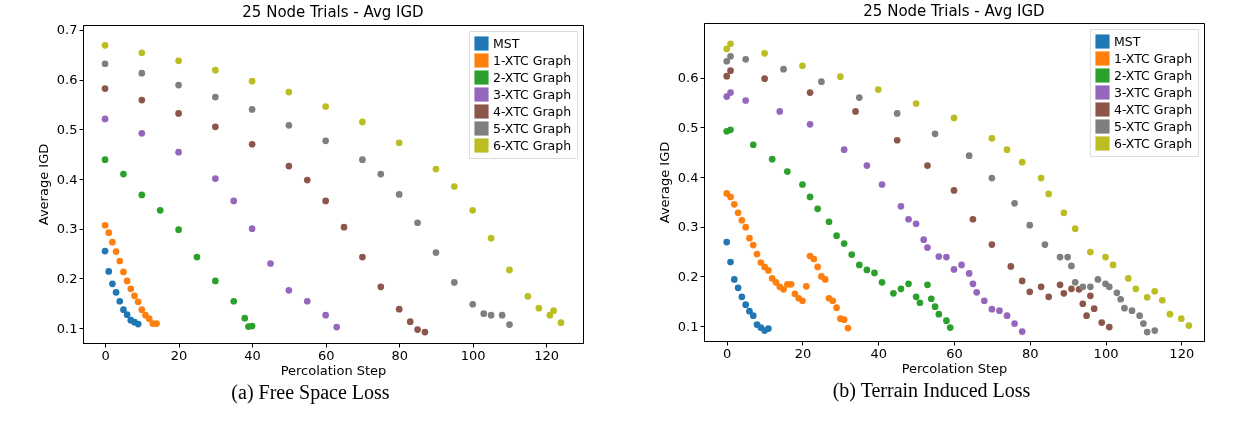  I want to click on y-tick-label: 0.3, so click(66, 229).